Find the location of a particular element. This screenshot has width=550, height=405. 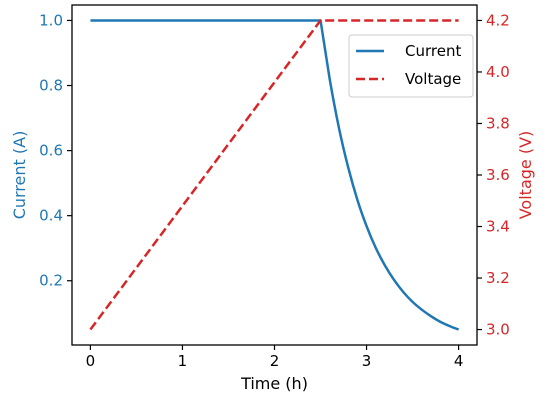

left-tick-label: 0.8 is located at coordinates (51, 86).